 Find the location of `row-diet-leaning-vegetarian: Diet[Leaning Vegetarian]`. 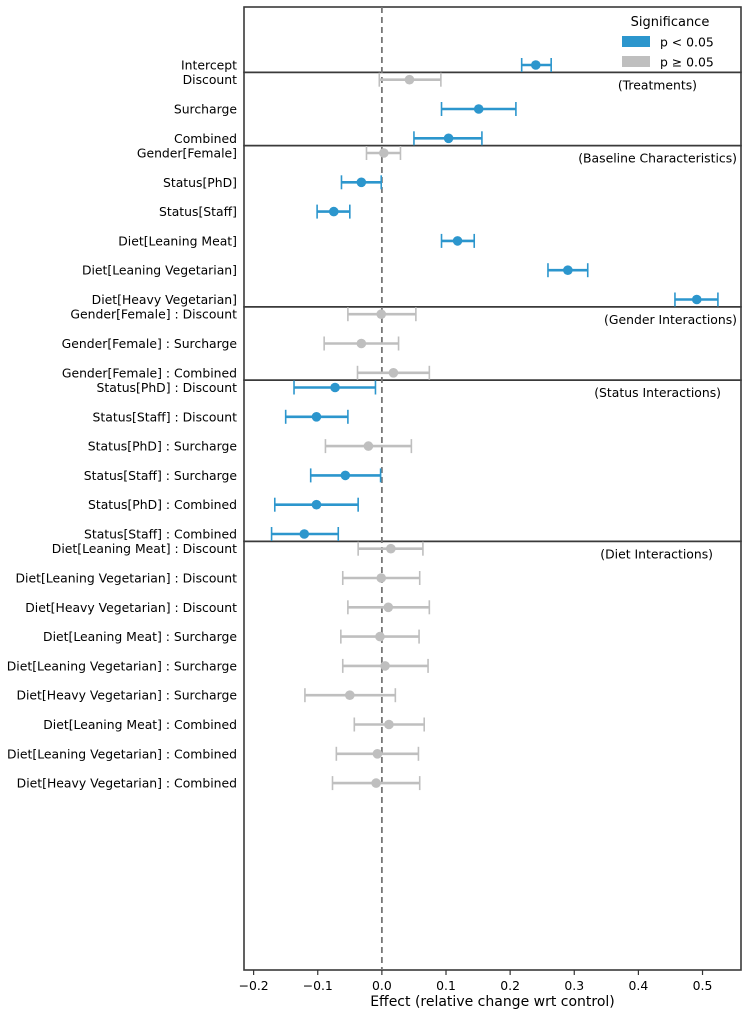

row-diet-leaning-vegetarian: Diet[Leaning Vegetarian] is located at coordinates (335, 270).